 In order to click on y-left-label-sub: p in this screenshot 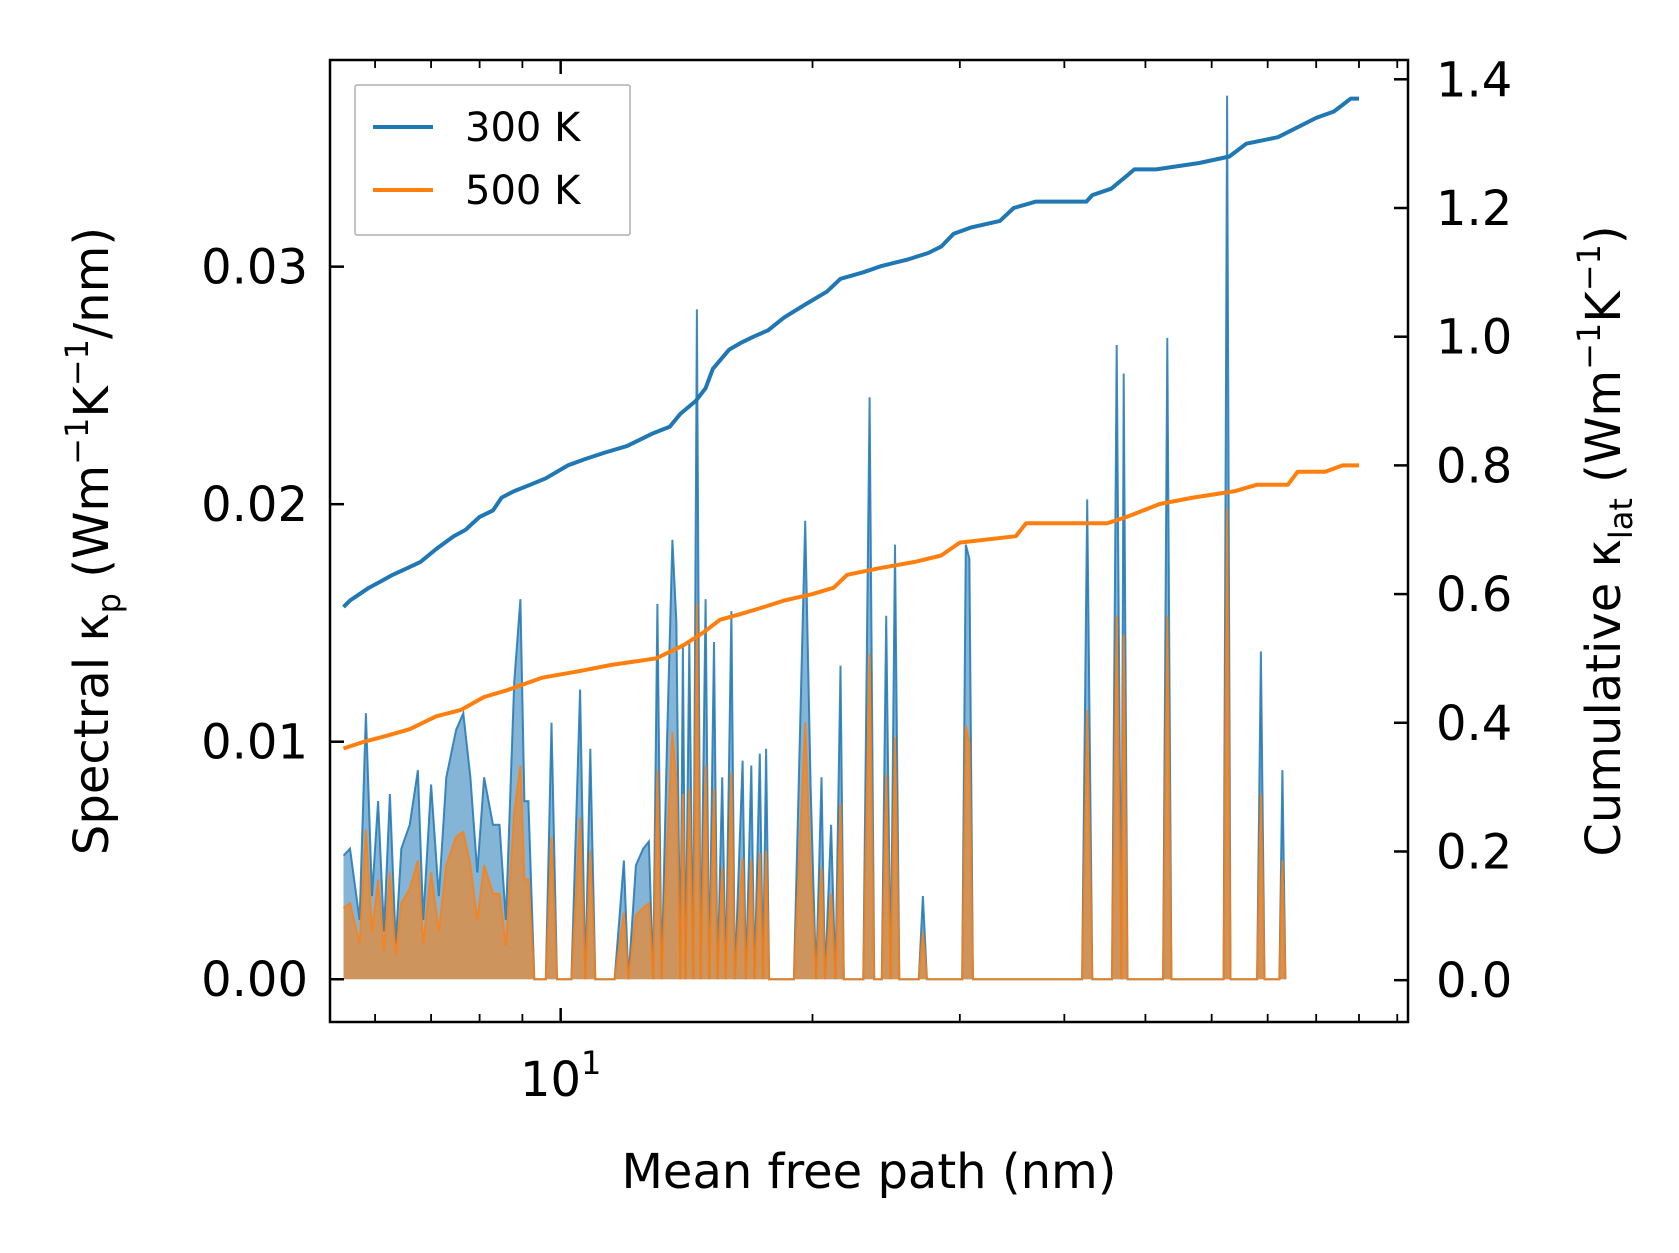, I will do `click(109, 603)`.